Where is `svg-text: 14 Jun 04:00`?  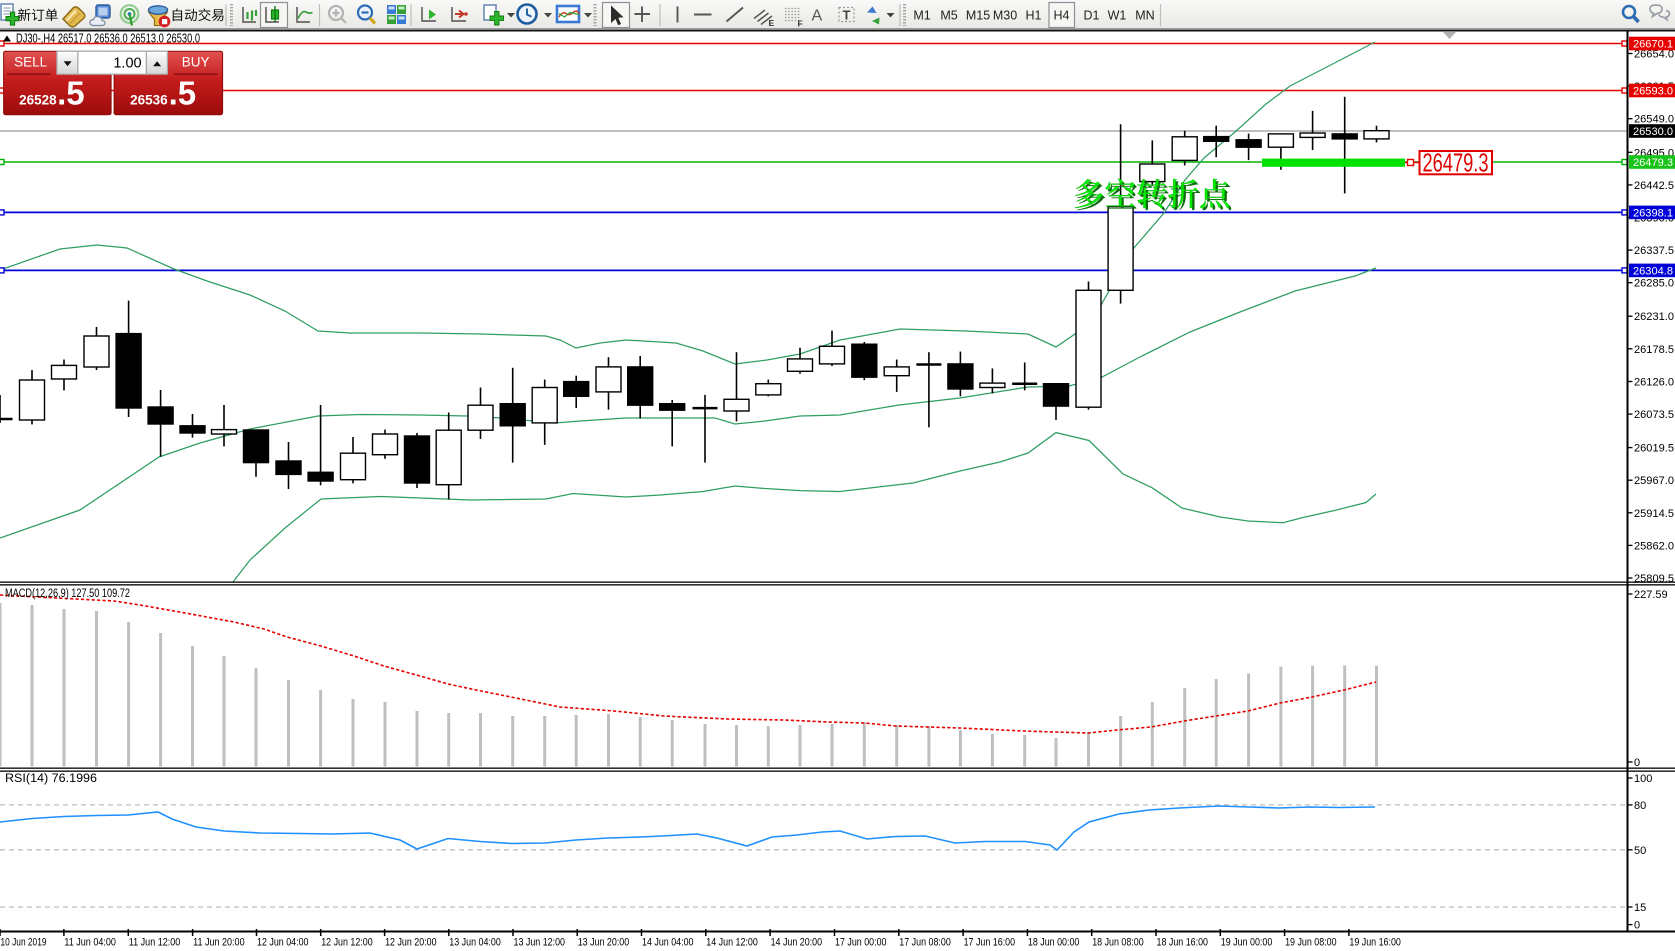 svg-text: 14 Jun 04:00 is located at coordinates (668, 943).